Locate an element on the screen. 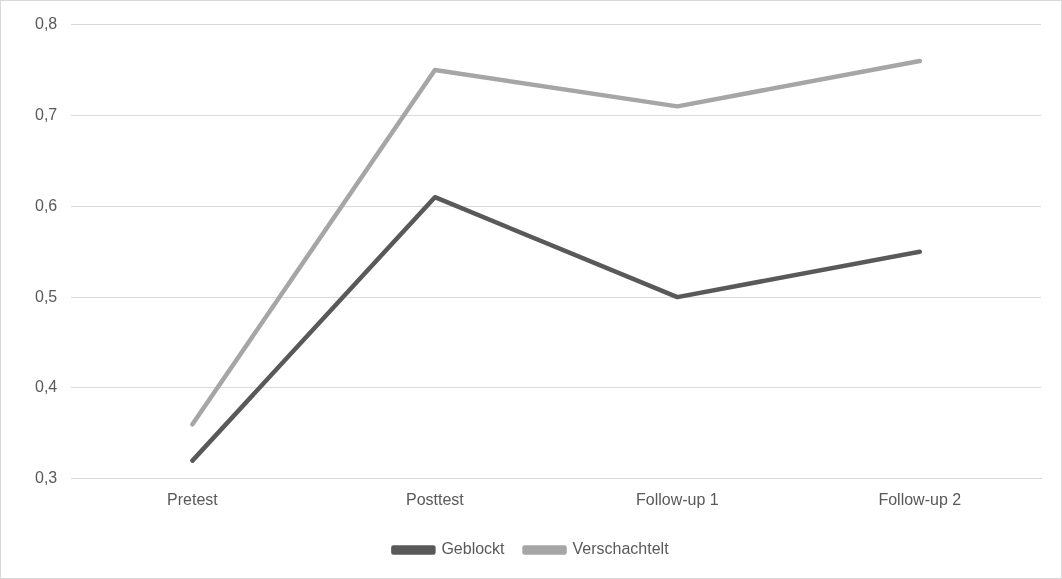 The width and height of the screenshot is (1062, 579). x-tick-label: Follow-up 1 is located at coordinates (677, 499).